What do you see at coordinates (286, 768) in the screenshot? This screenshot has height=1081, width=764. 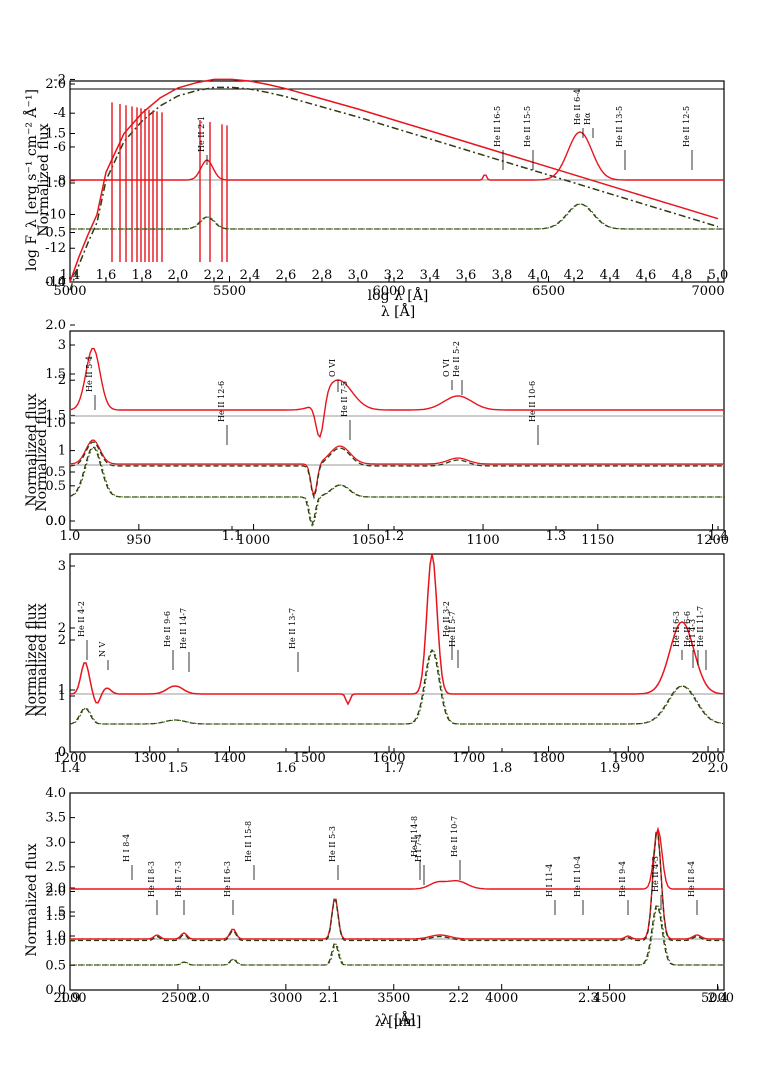 I see `panel-3-x2tick-label: 1.6` at bounding box center [286, 768].